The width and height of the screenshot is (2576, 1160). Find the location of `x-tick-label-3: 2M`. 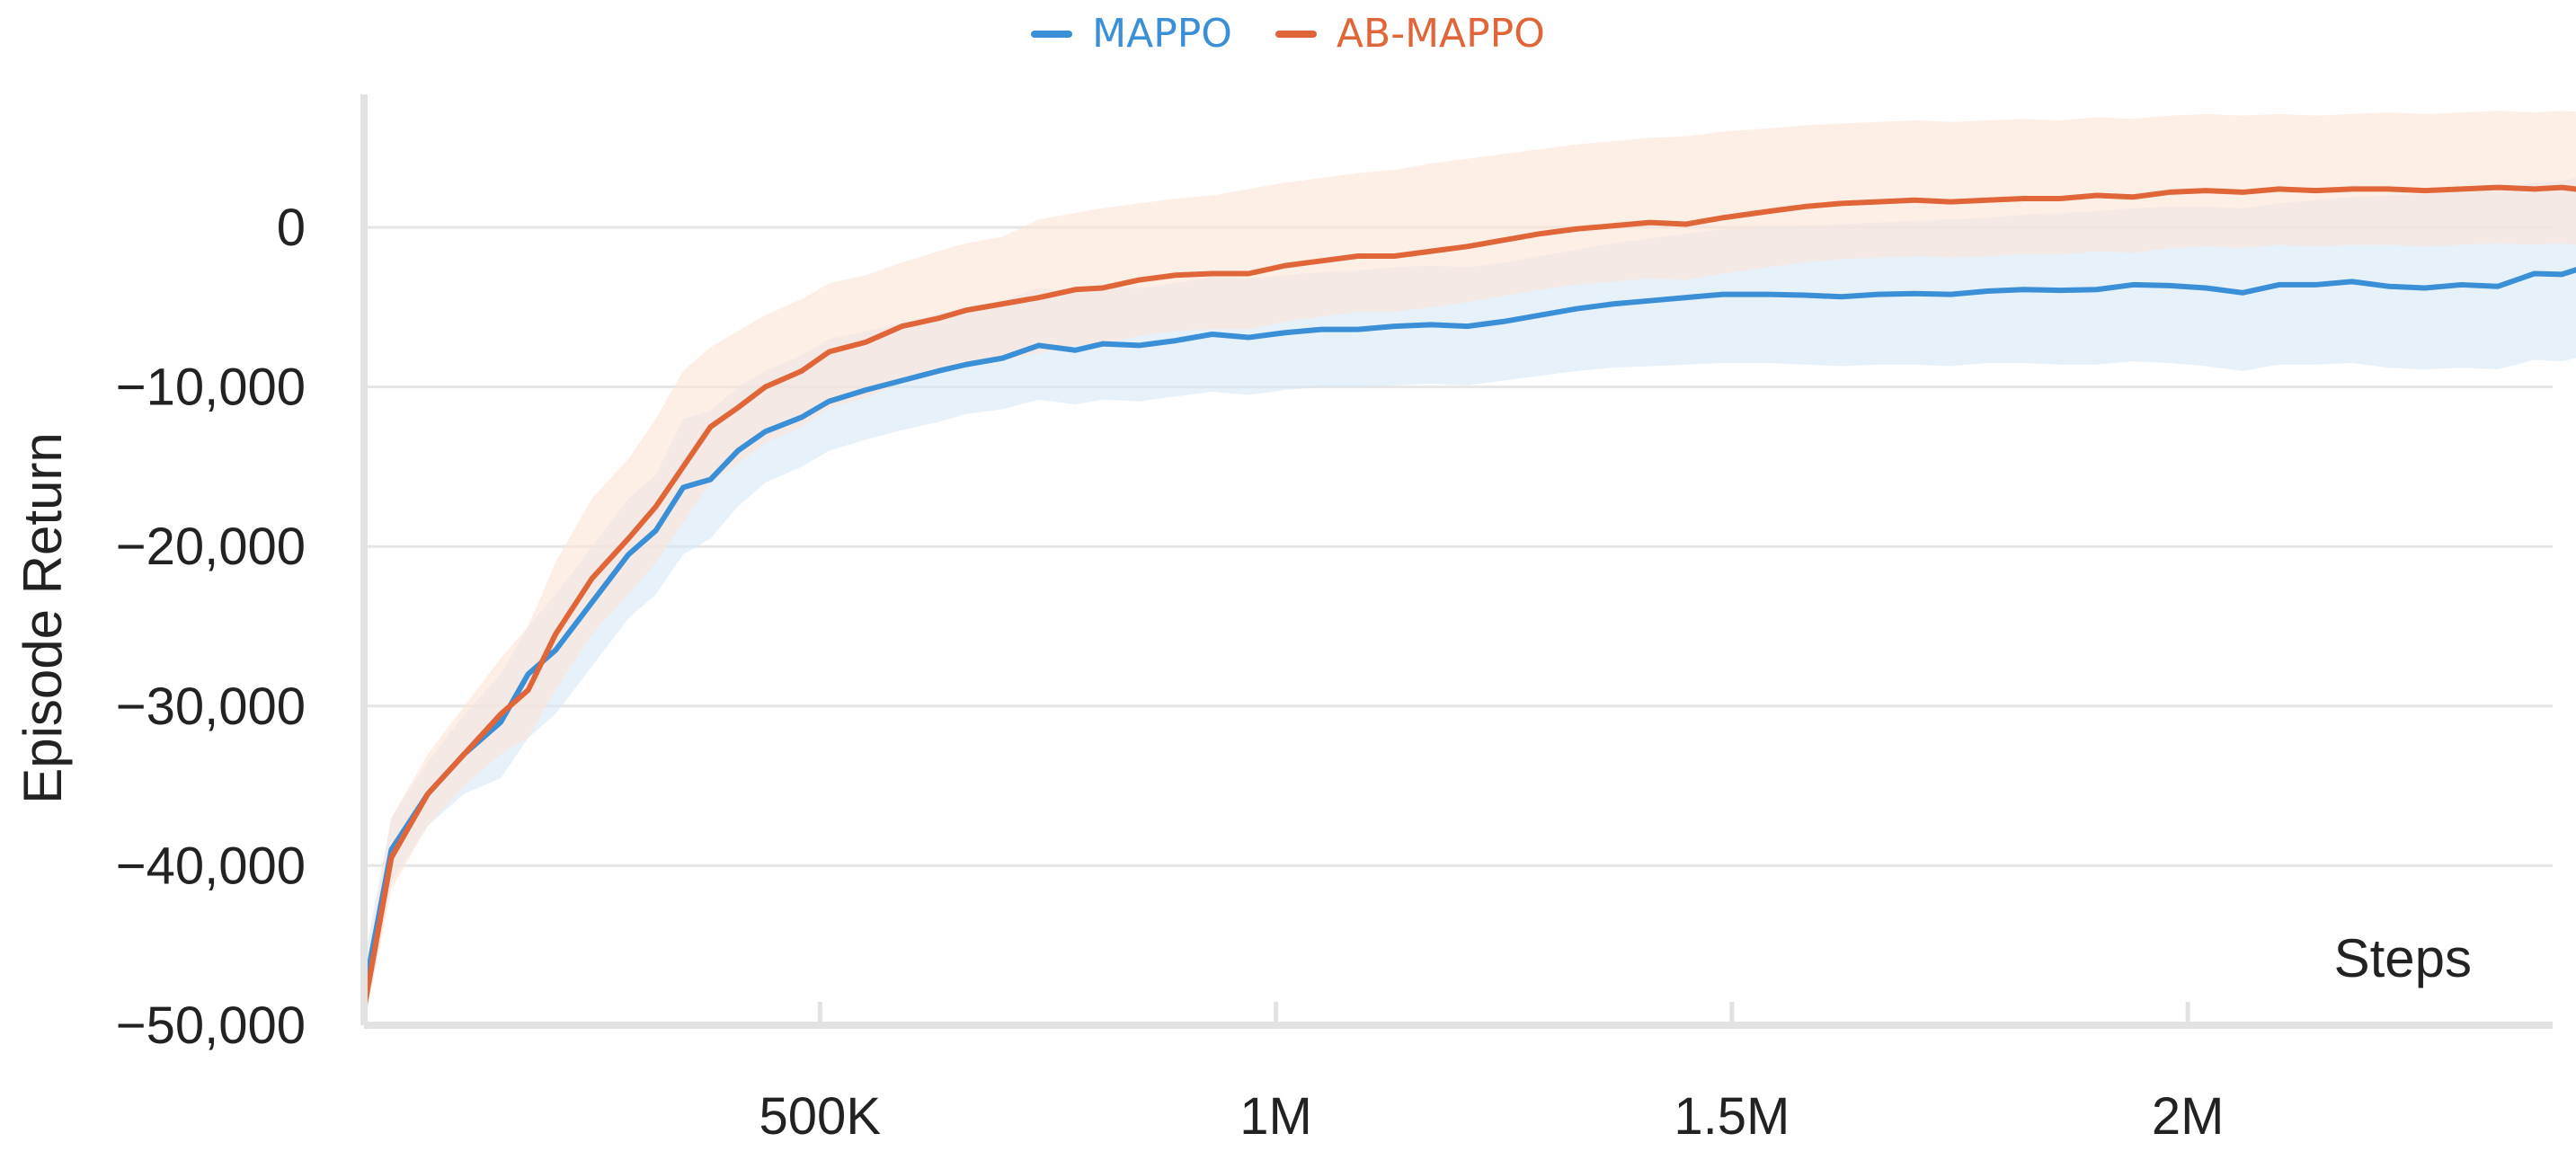

x-tick-label-3: 2M is located at coordinates (2188, 1116).